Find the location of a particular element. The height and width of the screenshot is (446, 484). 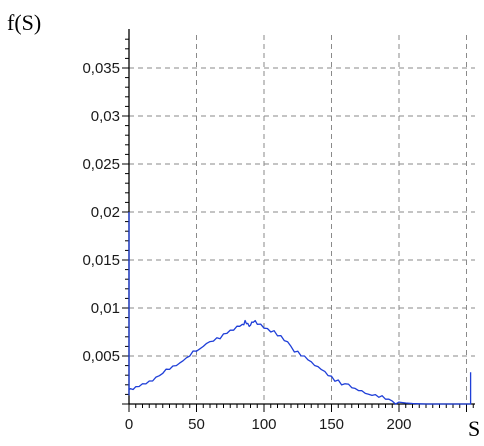

y-tick-label-0: 0,005 is located at coordinates (101, 356).